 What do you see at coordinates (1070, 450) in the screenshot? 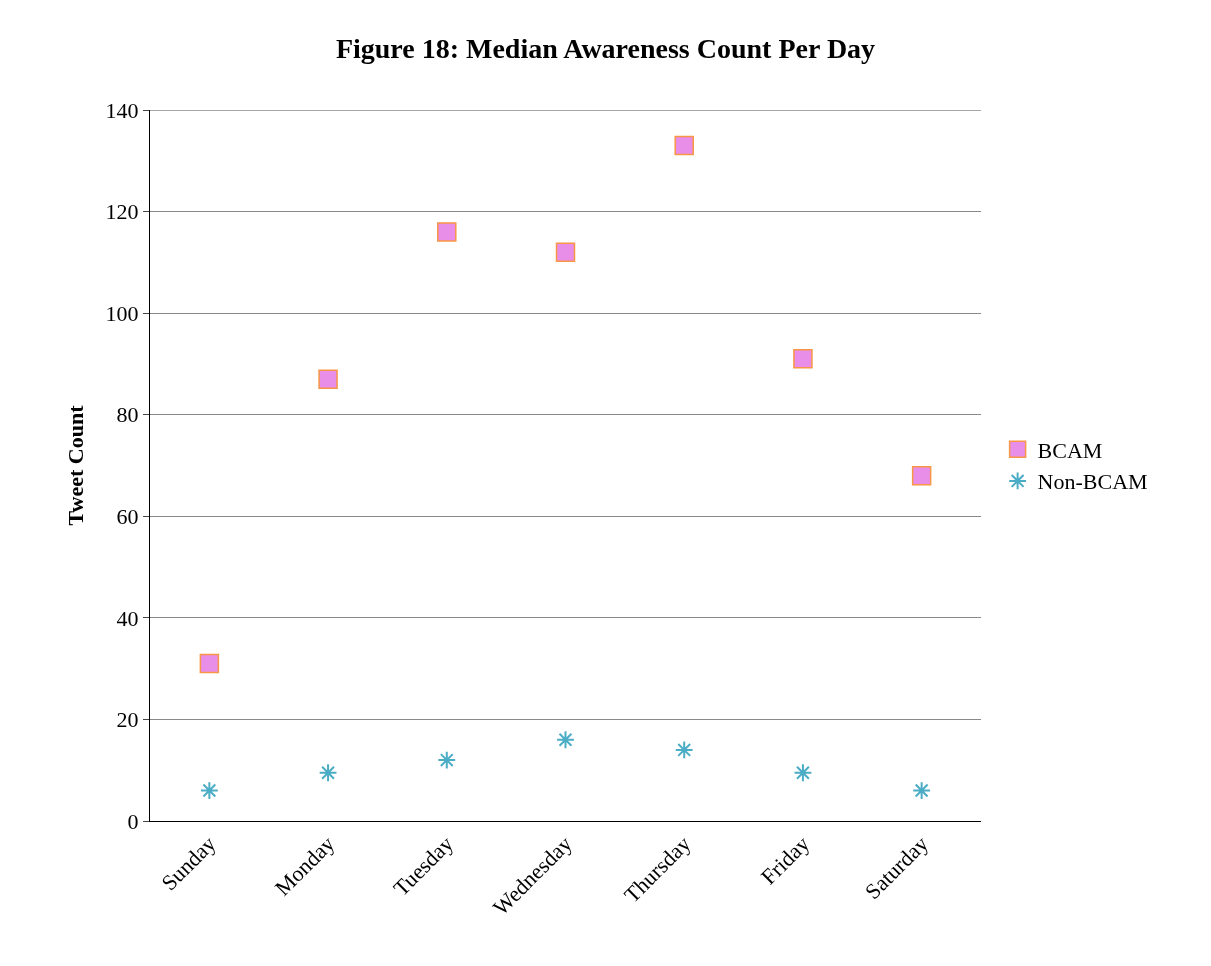
I see `legend-label: BCAM` at bounding box center [1070, 450].